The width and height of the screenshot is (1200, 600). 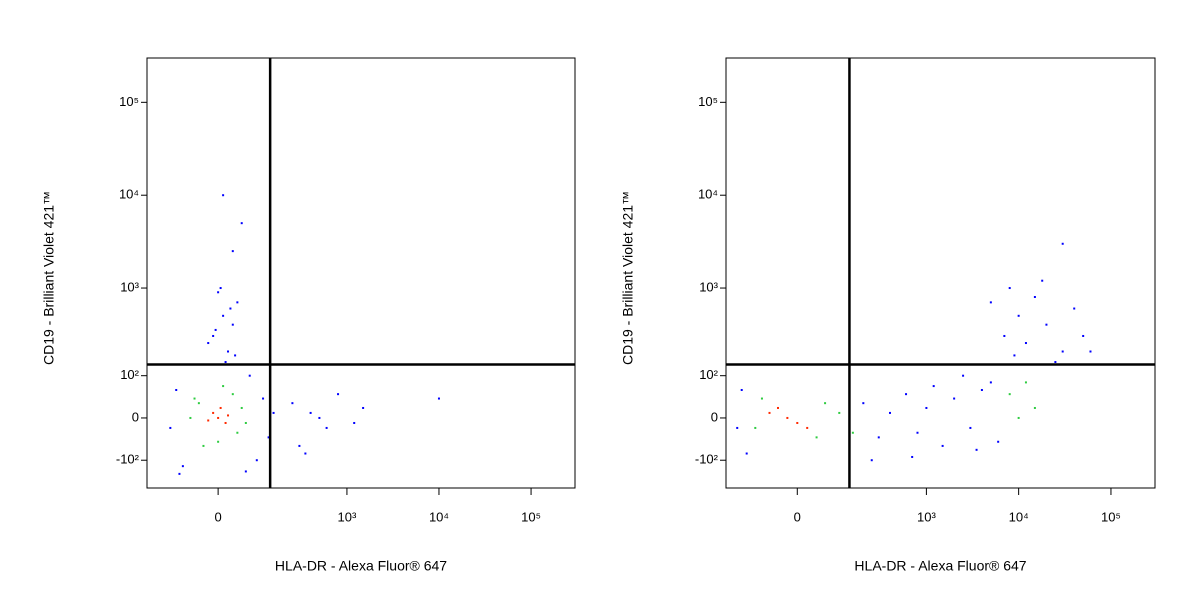 I want to click on y-axis-label: CD19 - Brilliant Violet 421™, so click(x=628, y=278).